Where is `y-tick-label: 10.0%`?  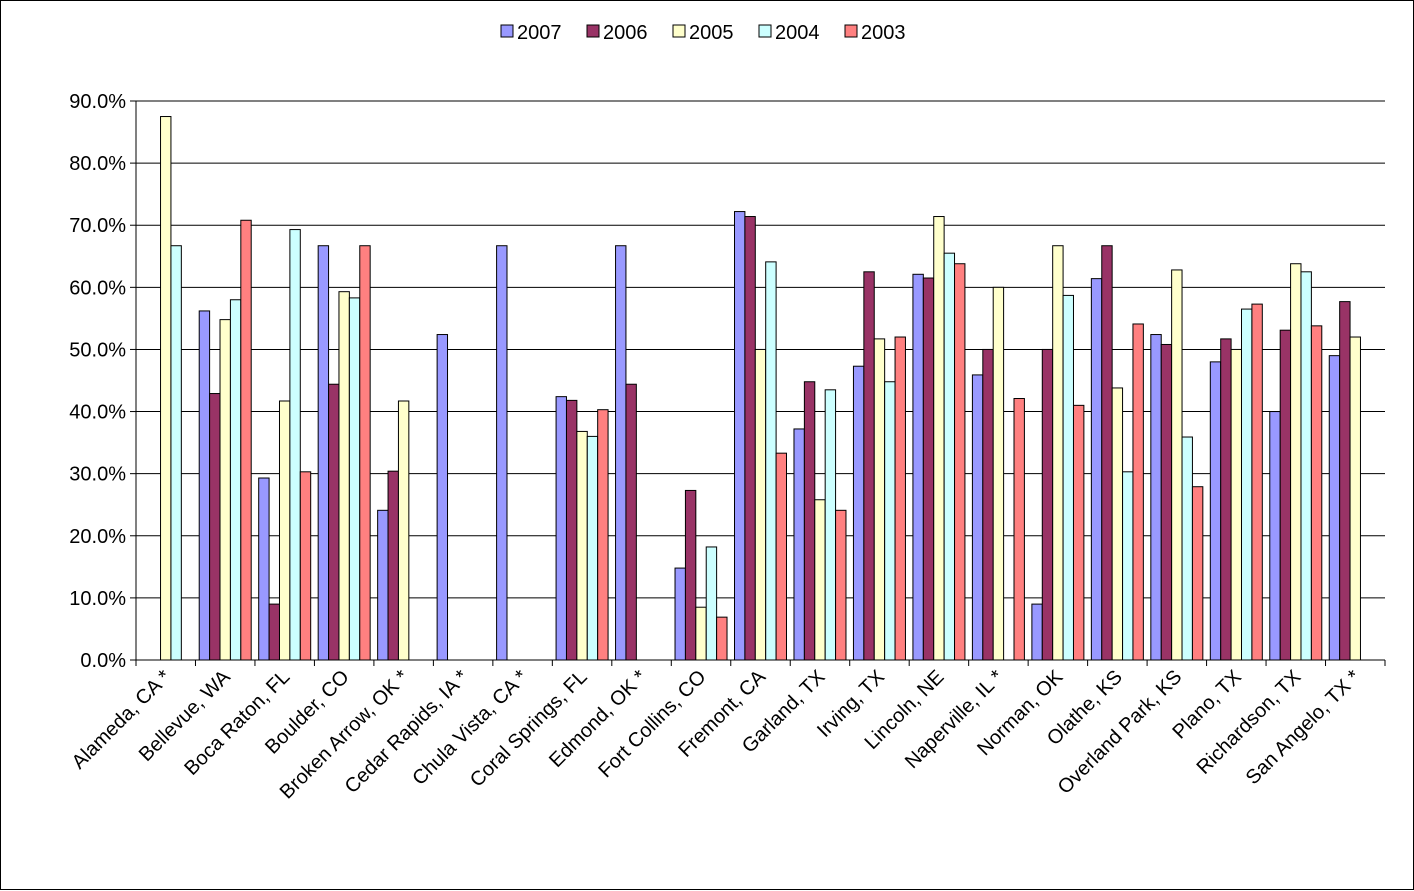 y-tick-label: 10.0% is located at coordinates (97, 599).